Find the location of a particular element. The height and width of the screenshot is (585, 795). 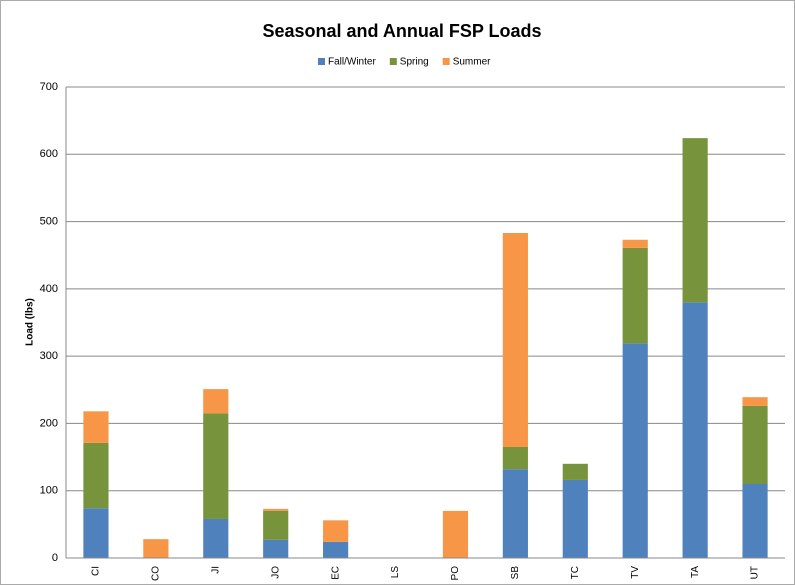

x-tick-label: SB is located at coordinates (515, 573).